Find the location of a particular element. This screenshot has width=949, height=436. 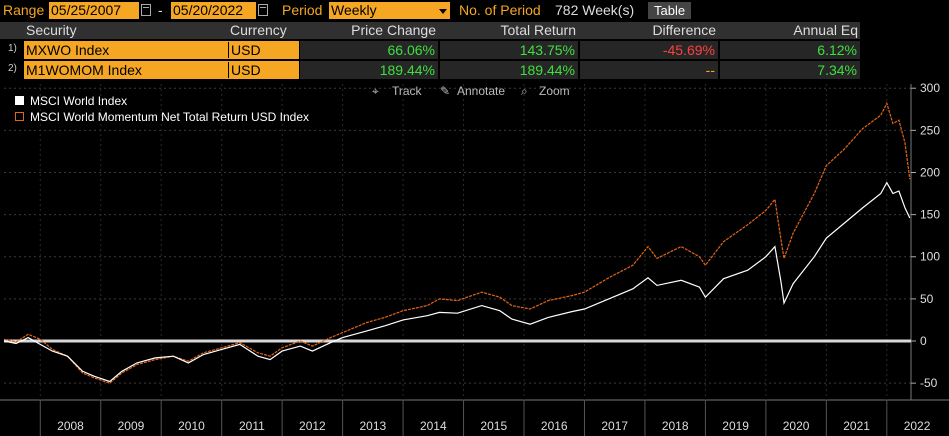

x-tick-label: 2012 is located at coordinates (312, 426).